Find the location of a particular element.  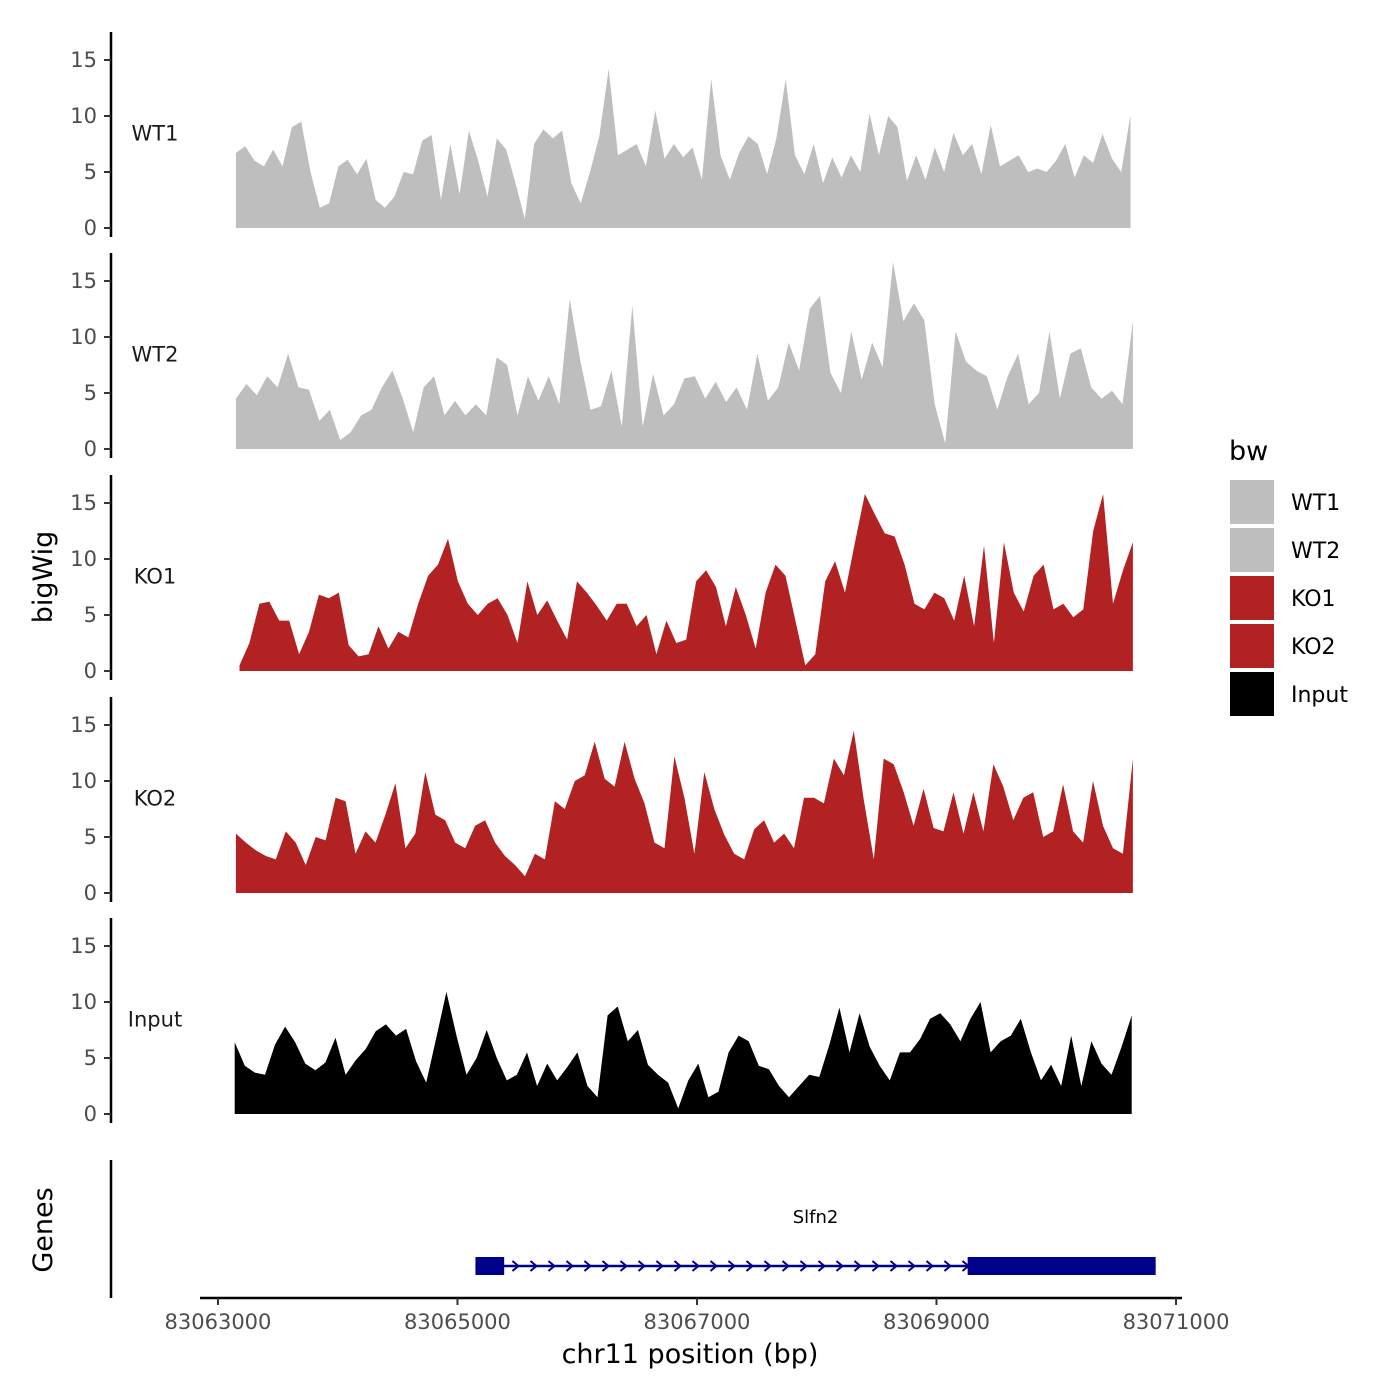

legend-label-wt1: WT1 is located at coordinates (1315, 503).